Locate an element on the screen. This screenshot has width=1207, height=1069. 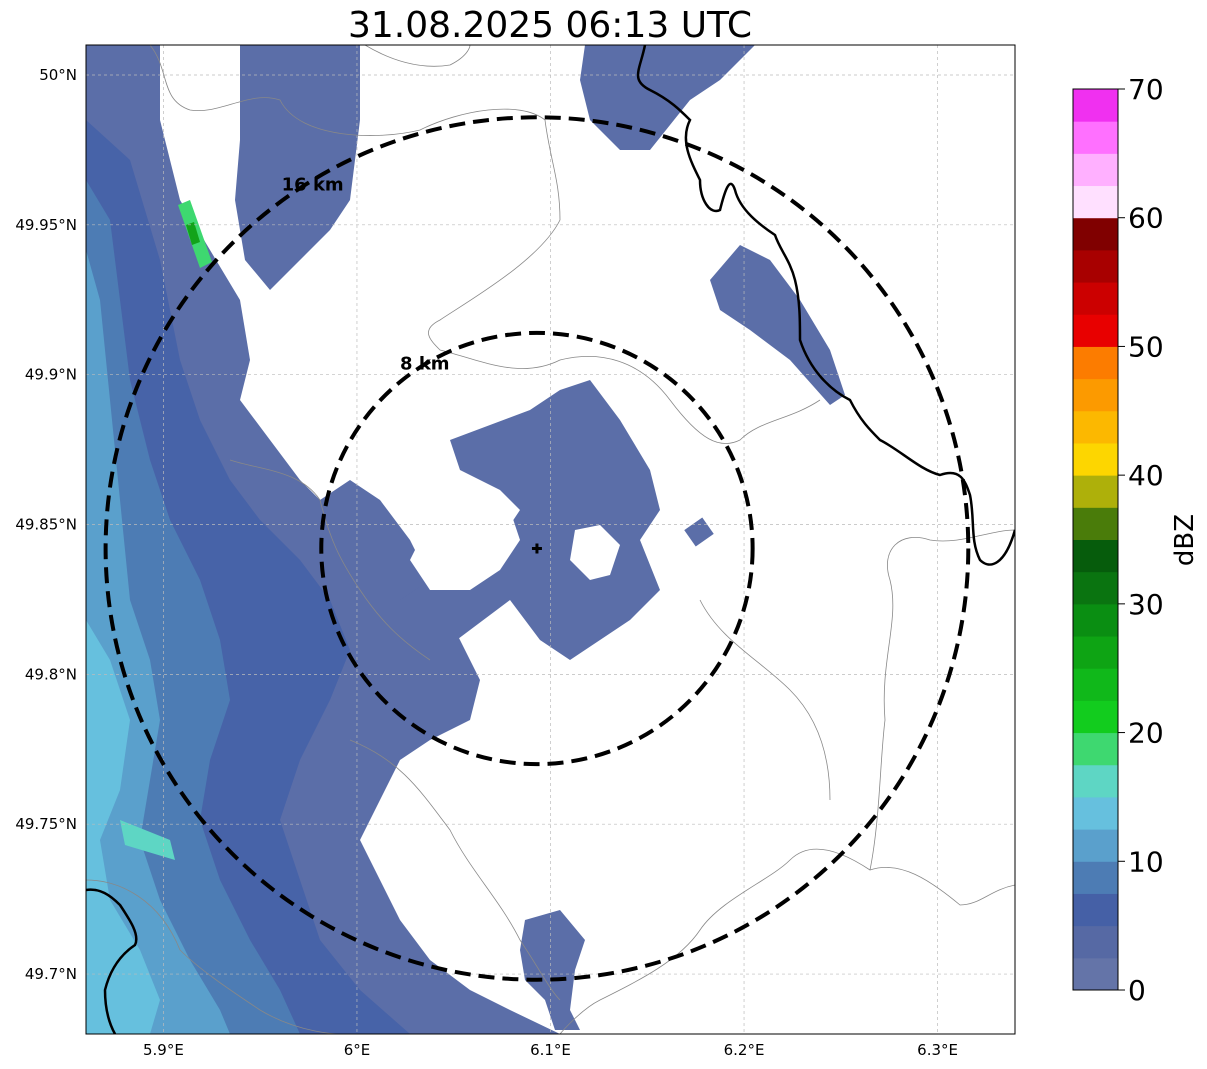
lat-tick-label: 49.9°N is located at coordinates (51, 375).